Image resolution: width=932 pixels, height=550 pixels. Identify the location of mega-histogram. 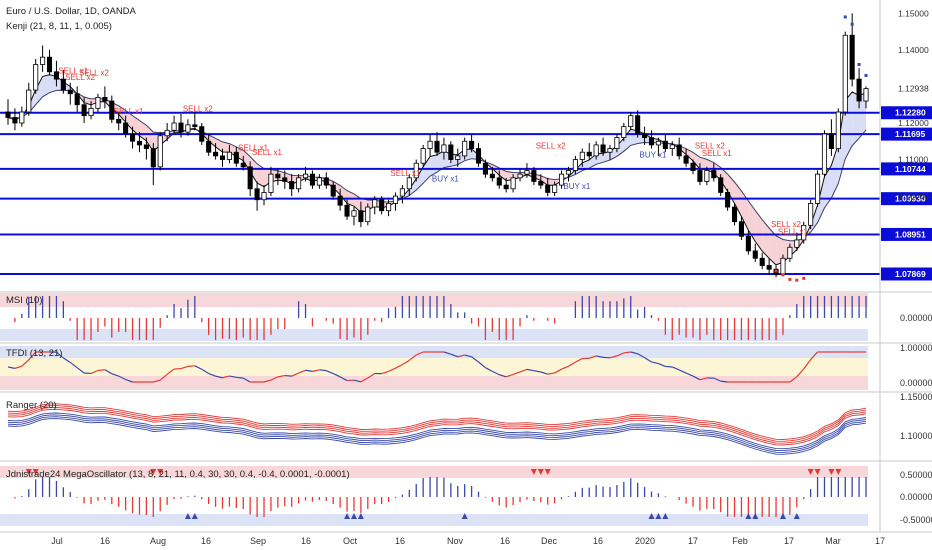
(440, 494).